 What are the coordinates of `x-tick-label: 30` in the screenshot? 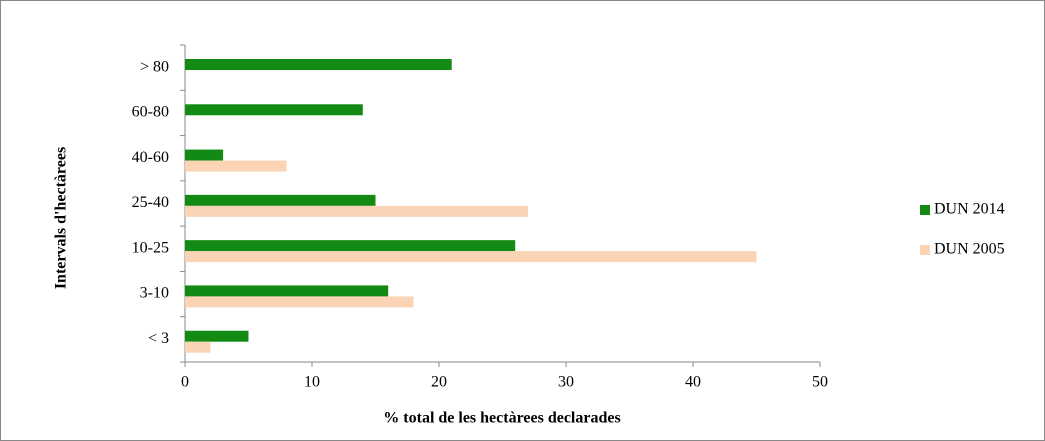 It's located at (566, 382).